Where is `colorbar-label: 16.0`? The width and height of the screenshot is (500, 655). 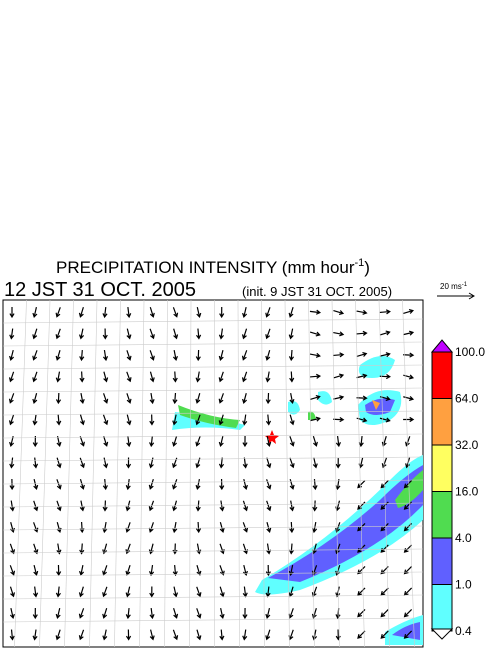 colorbar-label: 16.0 is located at coordinates (467, 492).